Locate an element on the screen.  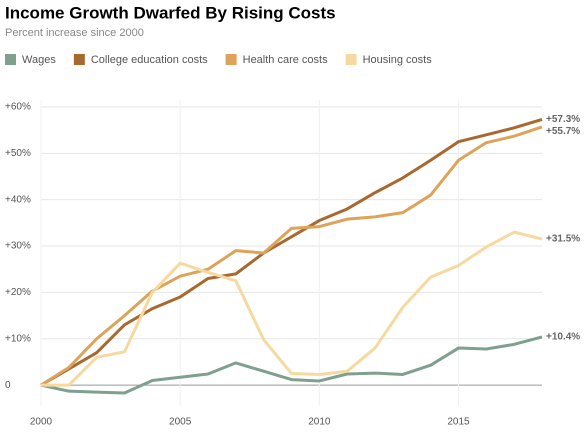
y-tick-label: +10% is located at coordinates (18, 338).